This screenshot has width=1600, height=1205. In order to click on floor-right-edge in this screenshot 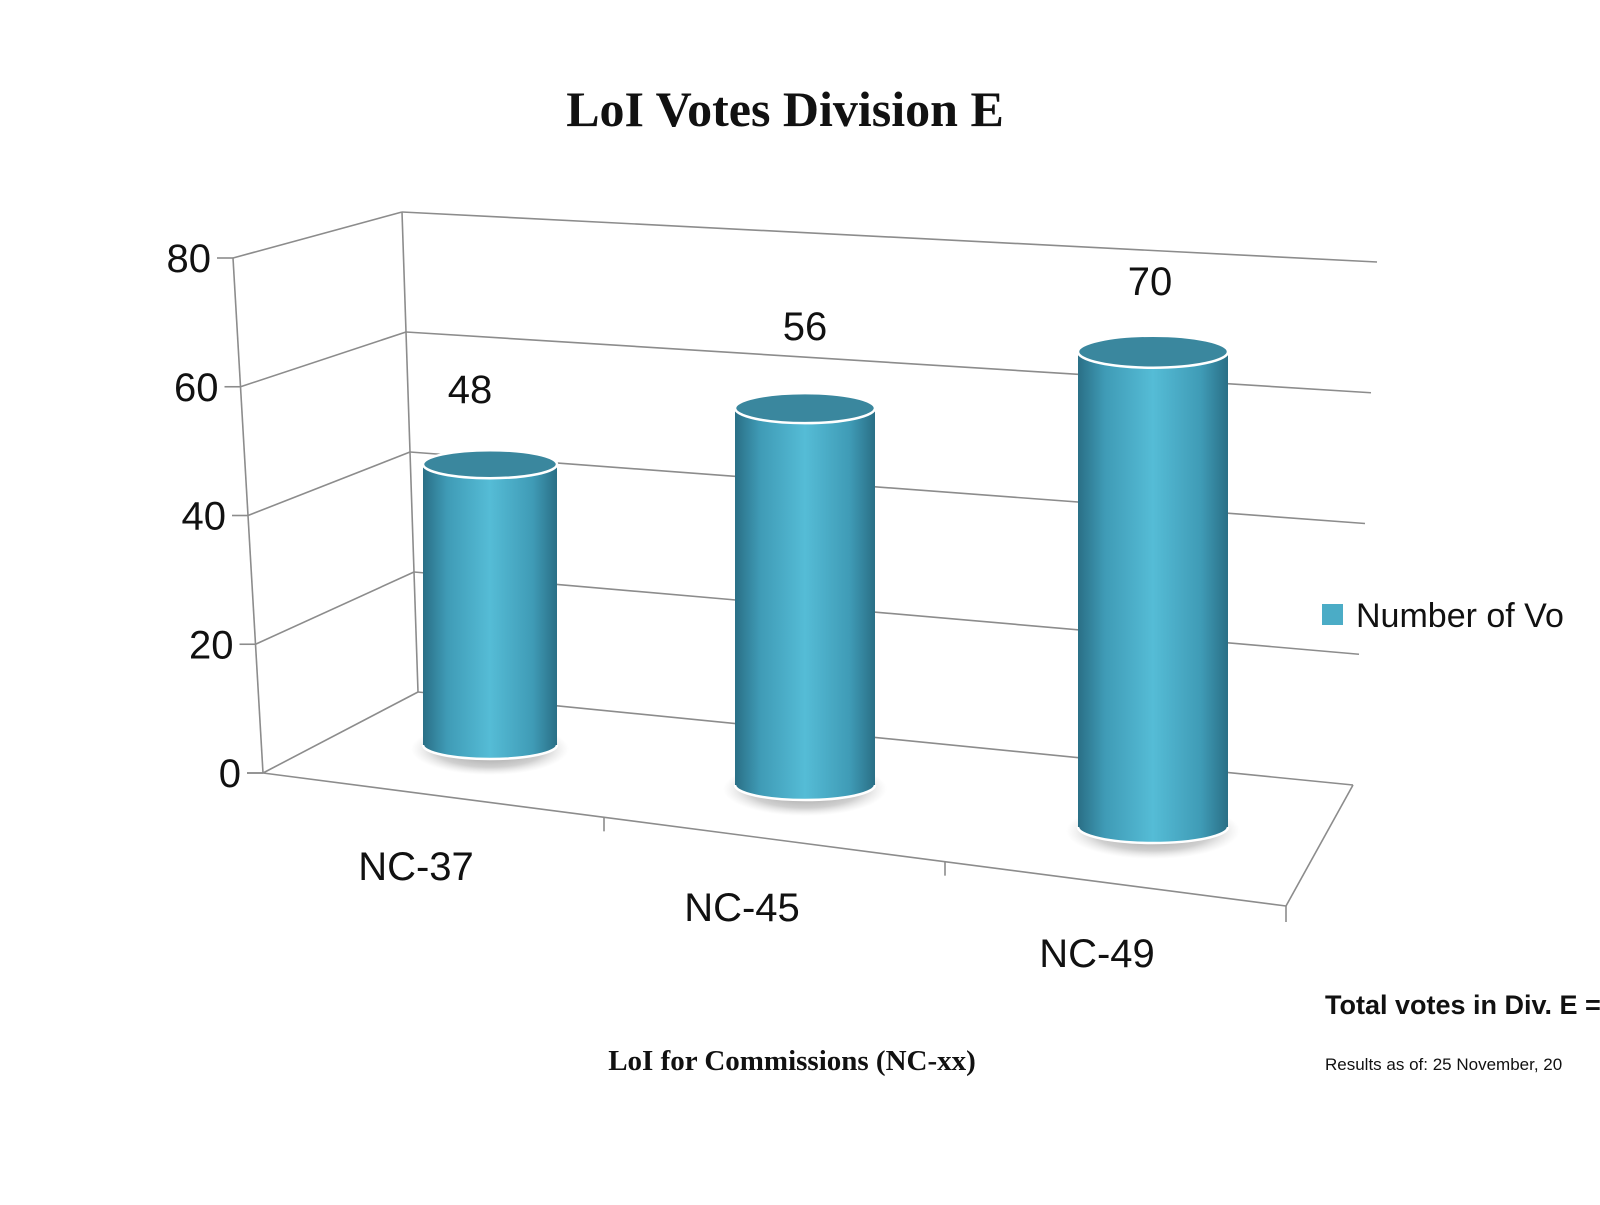, I will do `click(1319, 845)`.